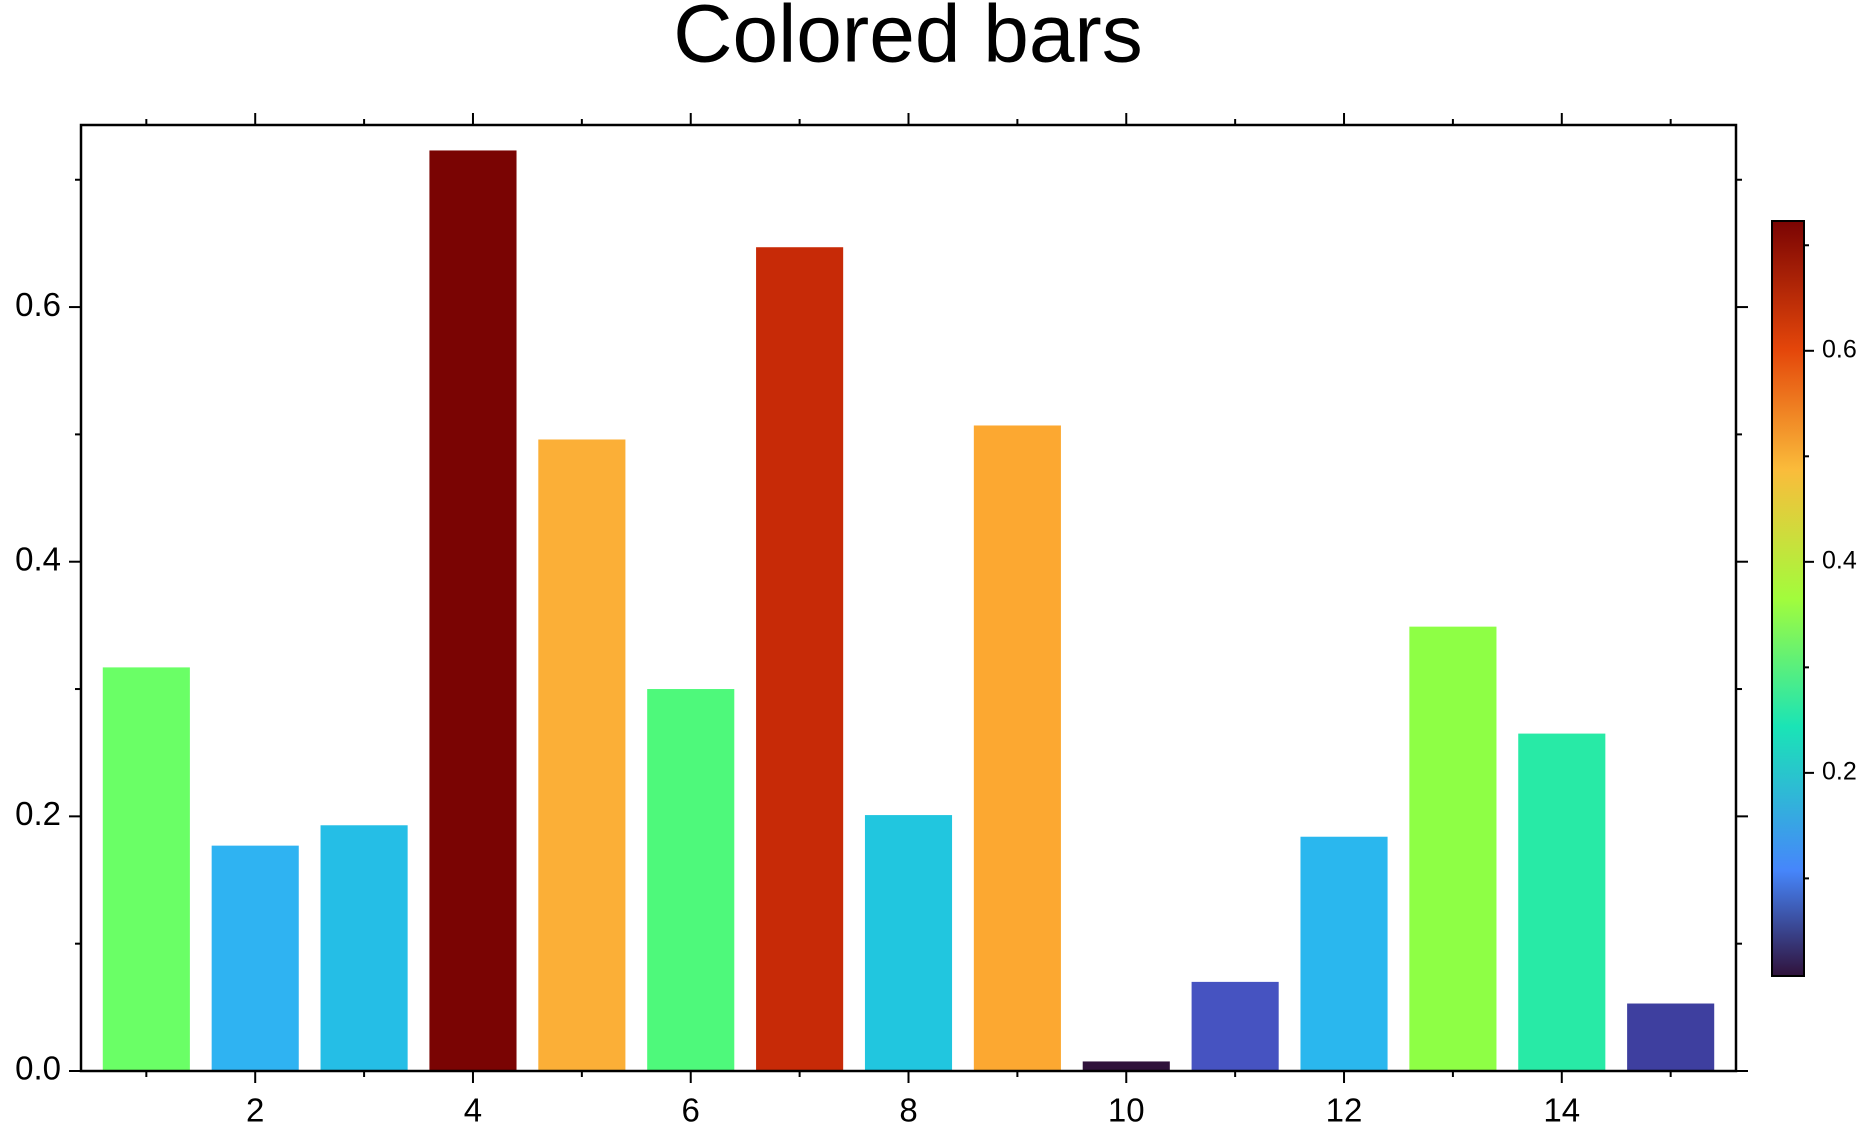 The image size is (1864, 1131). I want to click on x-tick-label: 4, so click(473, 1110).